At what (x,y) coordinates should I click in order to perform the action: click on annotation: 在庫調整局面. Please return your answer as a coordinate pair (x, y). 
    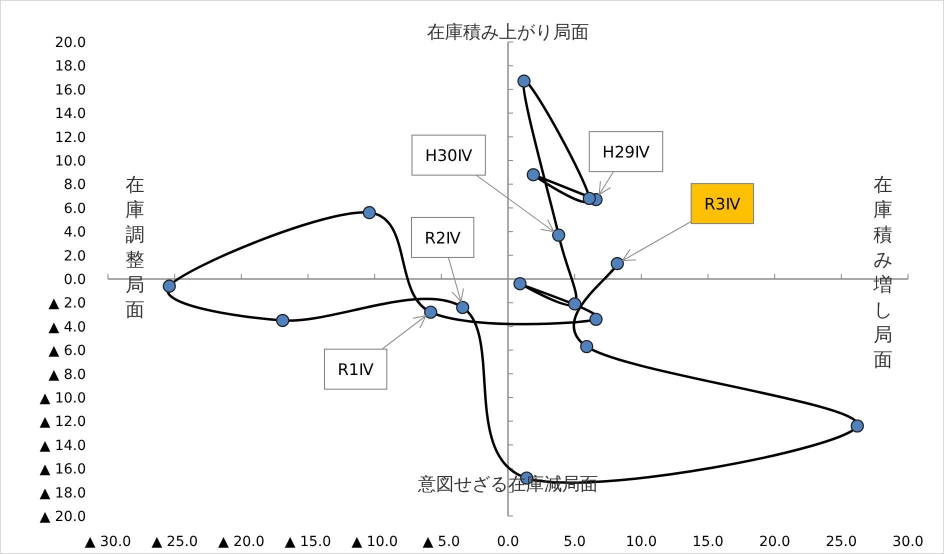
    Looking at the image, I should click on (135, 247).